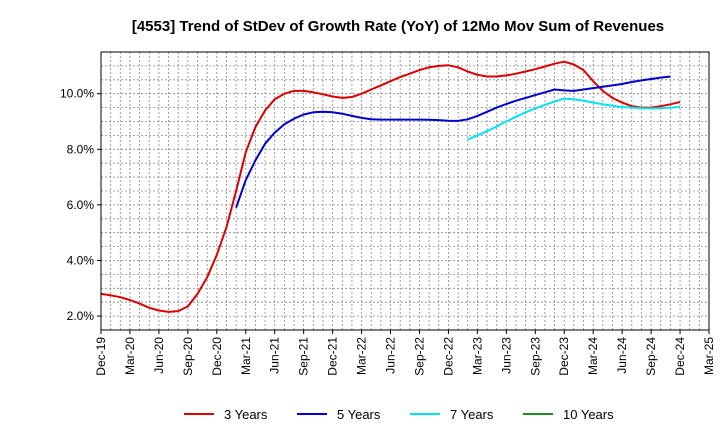  What do you see at coordinates (709, 356) in the screenshot?
I see `x-tick-label: Mar-25` at bounding box center [709, 356].